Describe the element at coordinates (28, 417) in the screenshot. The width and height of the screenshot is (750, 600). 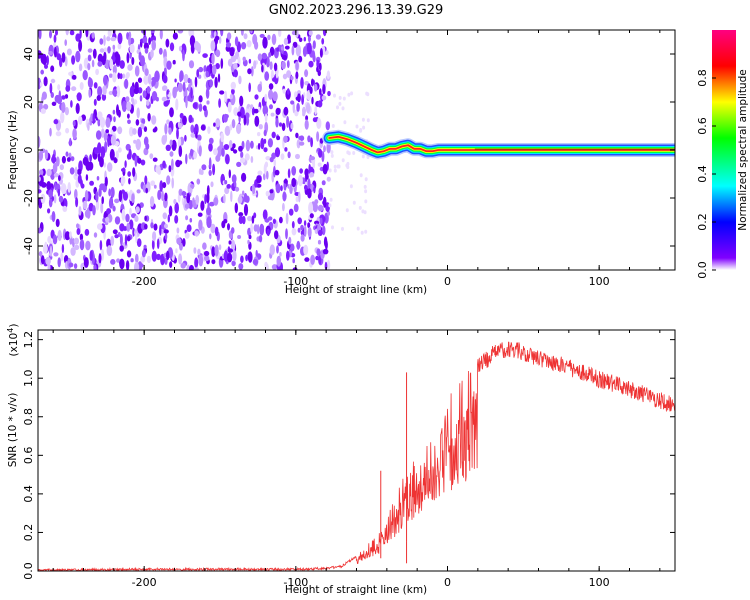
I see `snr-y-tick-label: 0.8` at that location.